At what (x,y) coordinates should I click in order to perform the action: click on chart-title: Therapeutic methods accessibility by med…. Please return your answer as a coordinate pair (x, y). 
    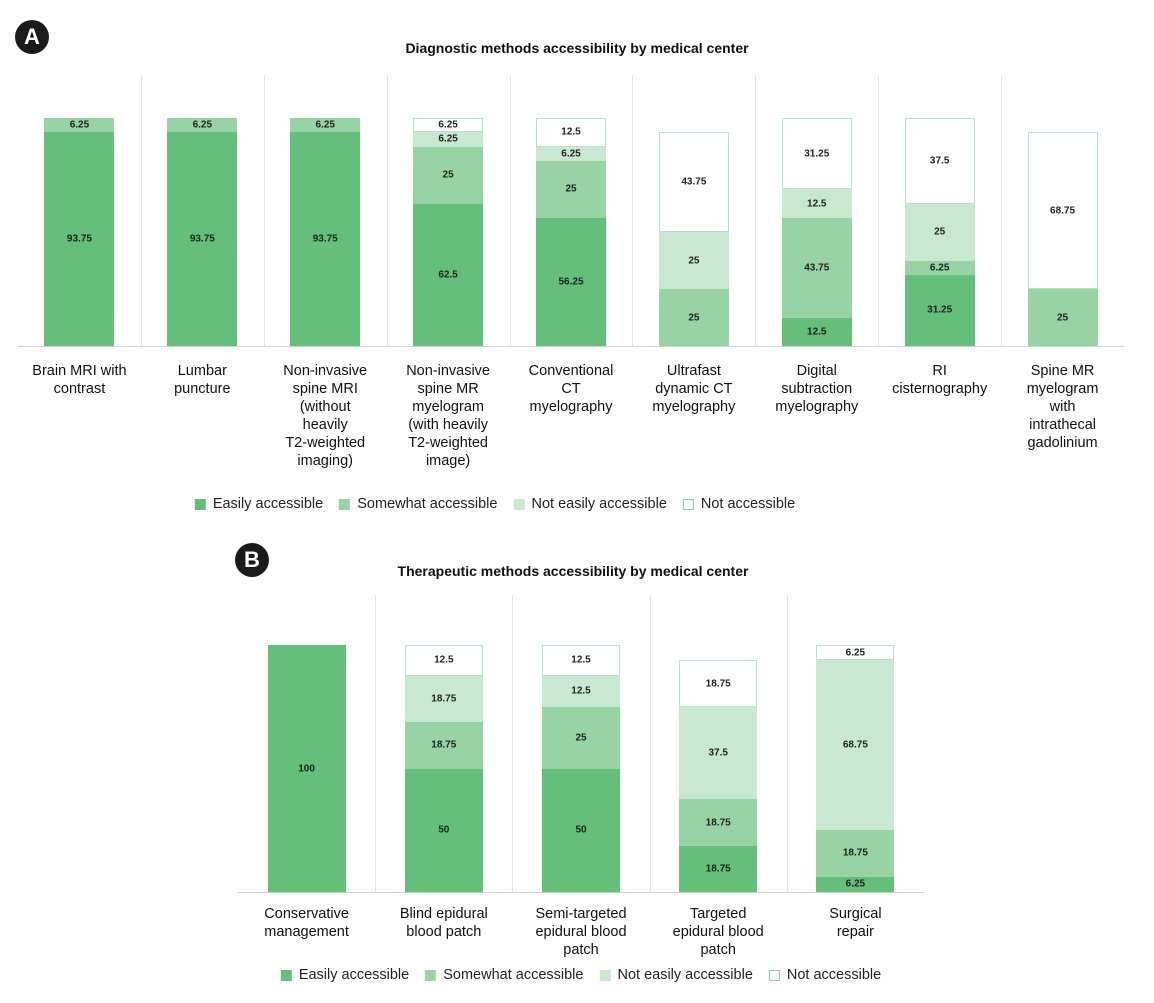
    Looking at the image, I should click on (573, 571).